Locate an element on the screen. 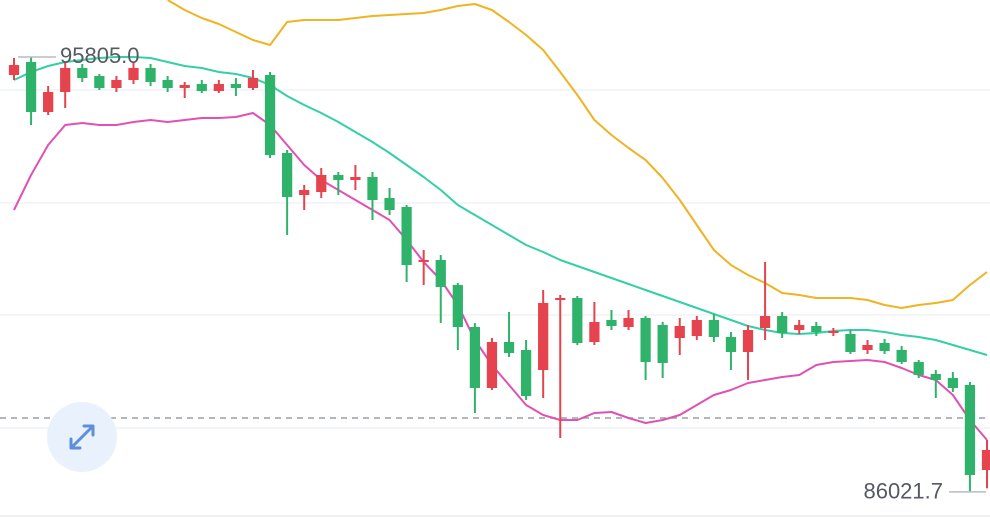 This screenshot has width=990, height=523. high-label: 95805.0 is located at coordinates (100, 55).